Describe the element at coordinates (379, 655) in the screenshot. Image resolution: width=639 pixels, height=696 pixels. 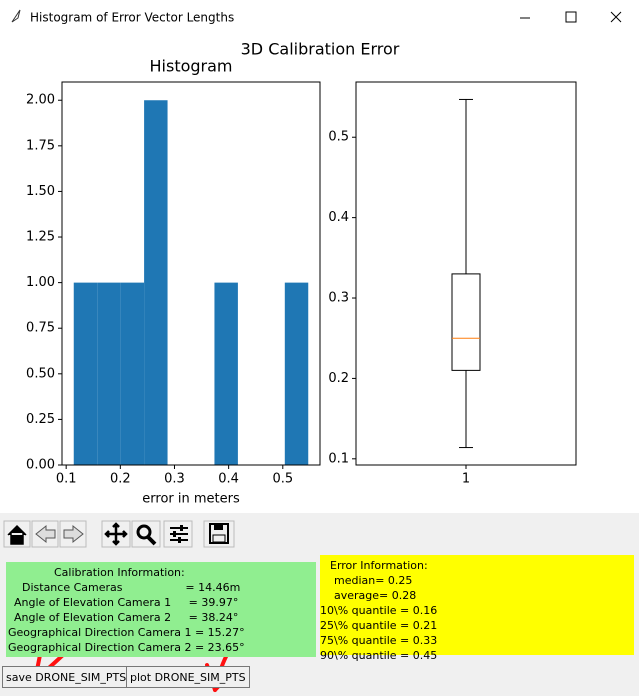
I see `panel-line: 90\% quantile = 0.45` at that location.